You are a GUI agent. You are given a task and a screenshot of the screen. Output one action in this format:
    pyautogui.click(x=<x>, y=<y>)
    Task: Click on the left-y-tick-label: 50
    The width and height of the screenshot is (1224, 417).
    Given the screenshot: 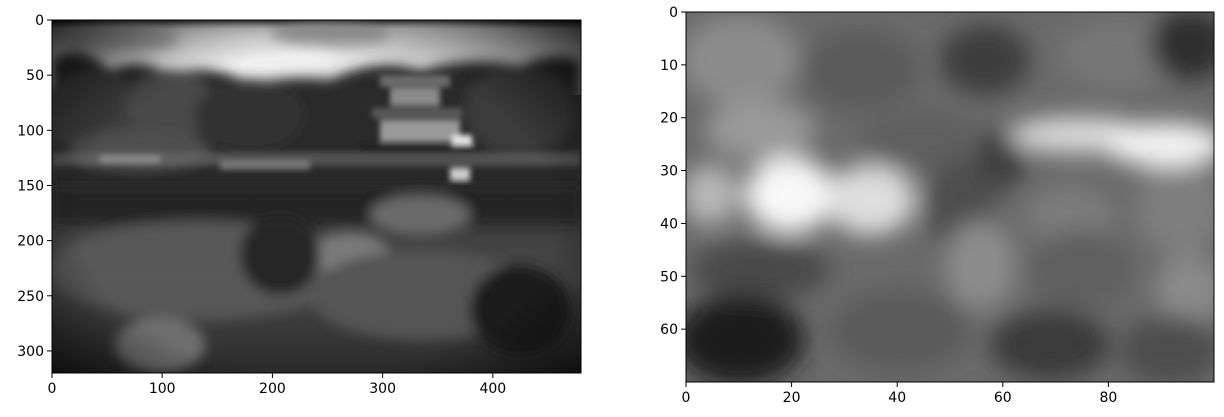 What is the action you would take?
    pyautogui.click(x=35, y=76)
    